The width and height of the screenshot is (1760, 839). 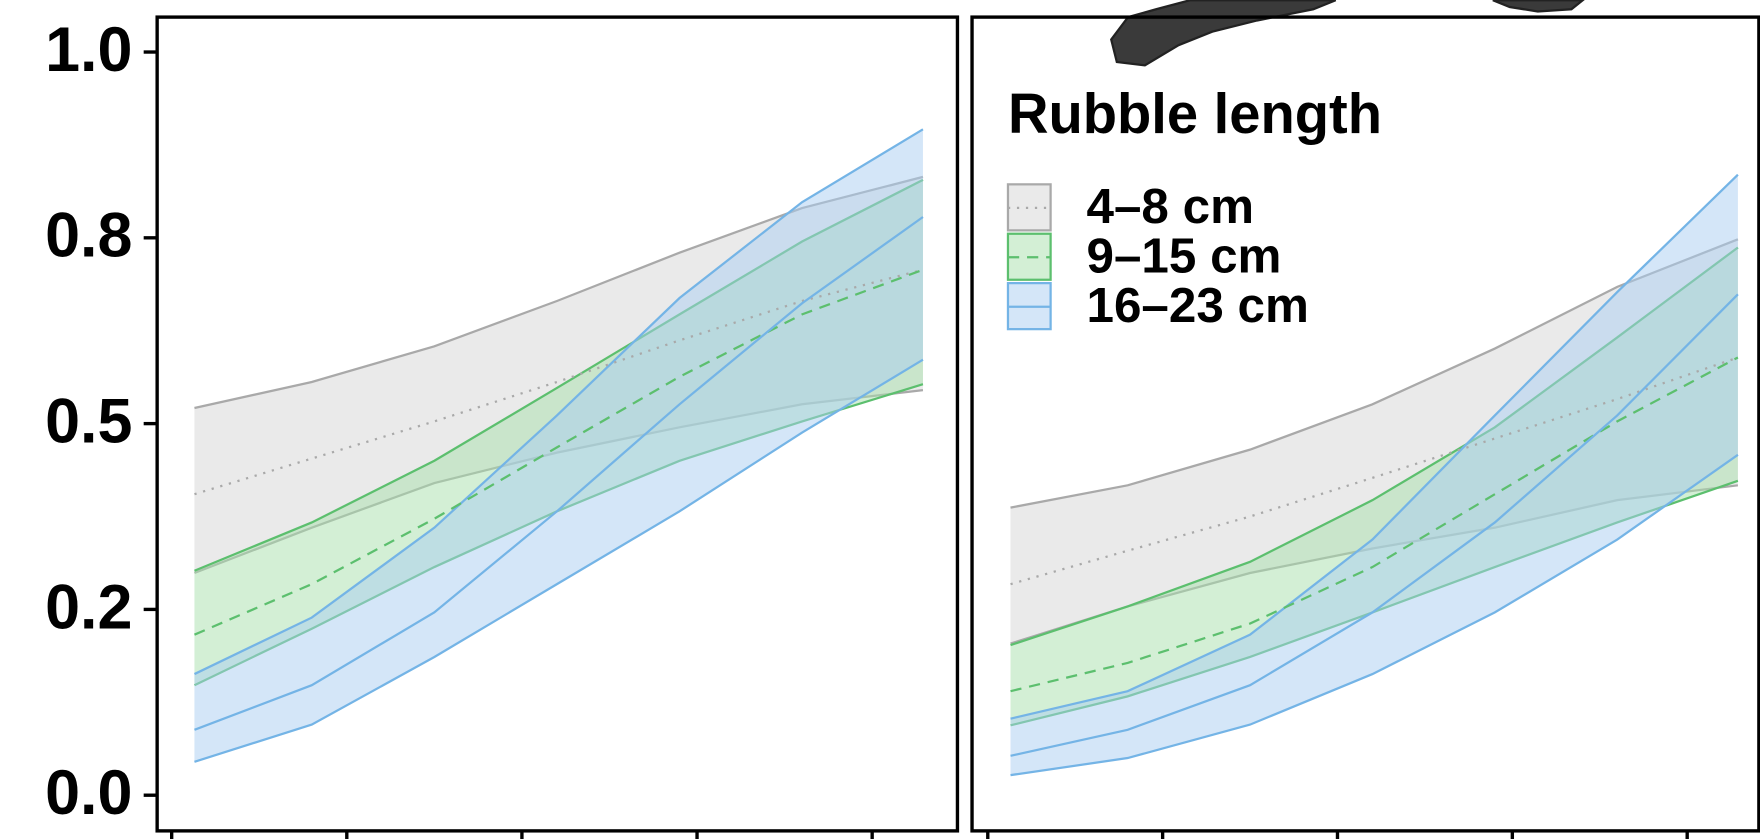 What do you see at coordinates (1198, 305) in the screenshot?
I see `legend-label: 16–23 cm` at bounding box center [1198, 305].